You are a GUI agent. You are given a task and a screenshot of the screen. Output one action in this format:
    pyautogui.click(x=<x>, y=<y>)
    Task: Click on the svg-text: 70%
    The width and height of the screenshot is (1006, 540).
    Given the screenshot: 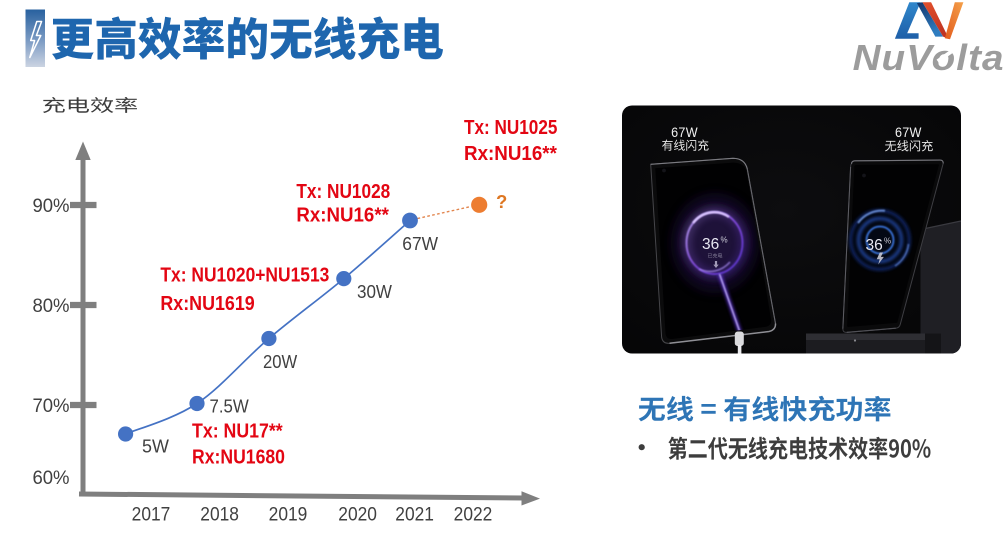 What is the action you would take?
    pyautogui.click(x=50, y=407)
    